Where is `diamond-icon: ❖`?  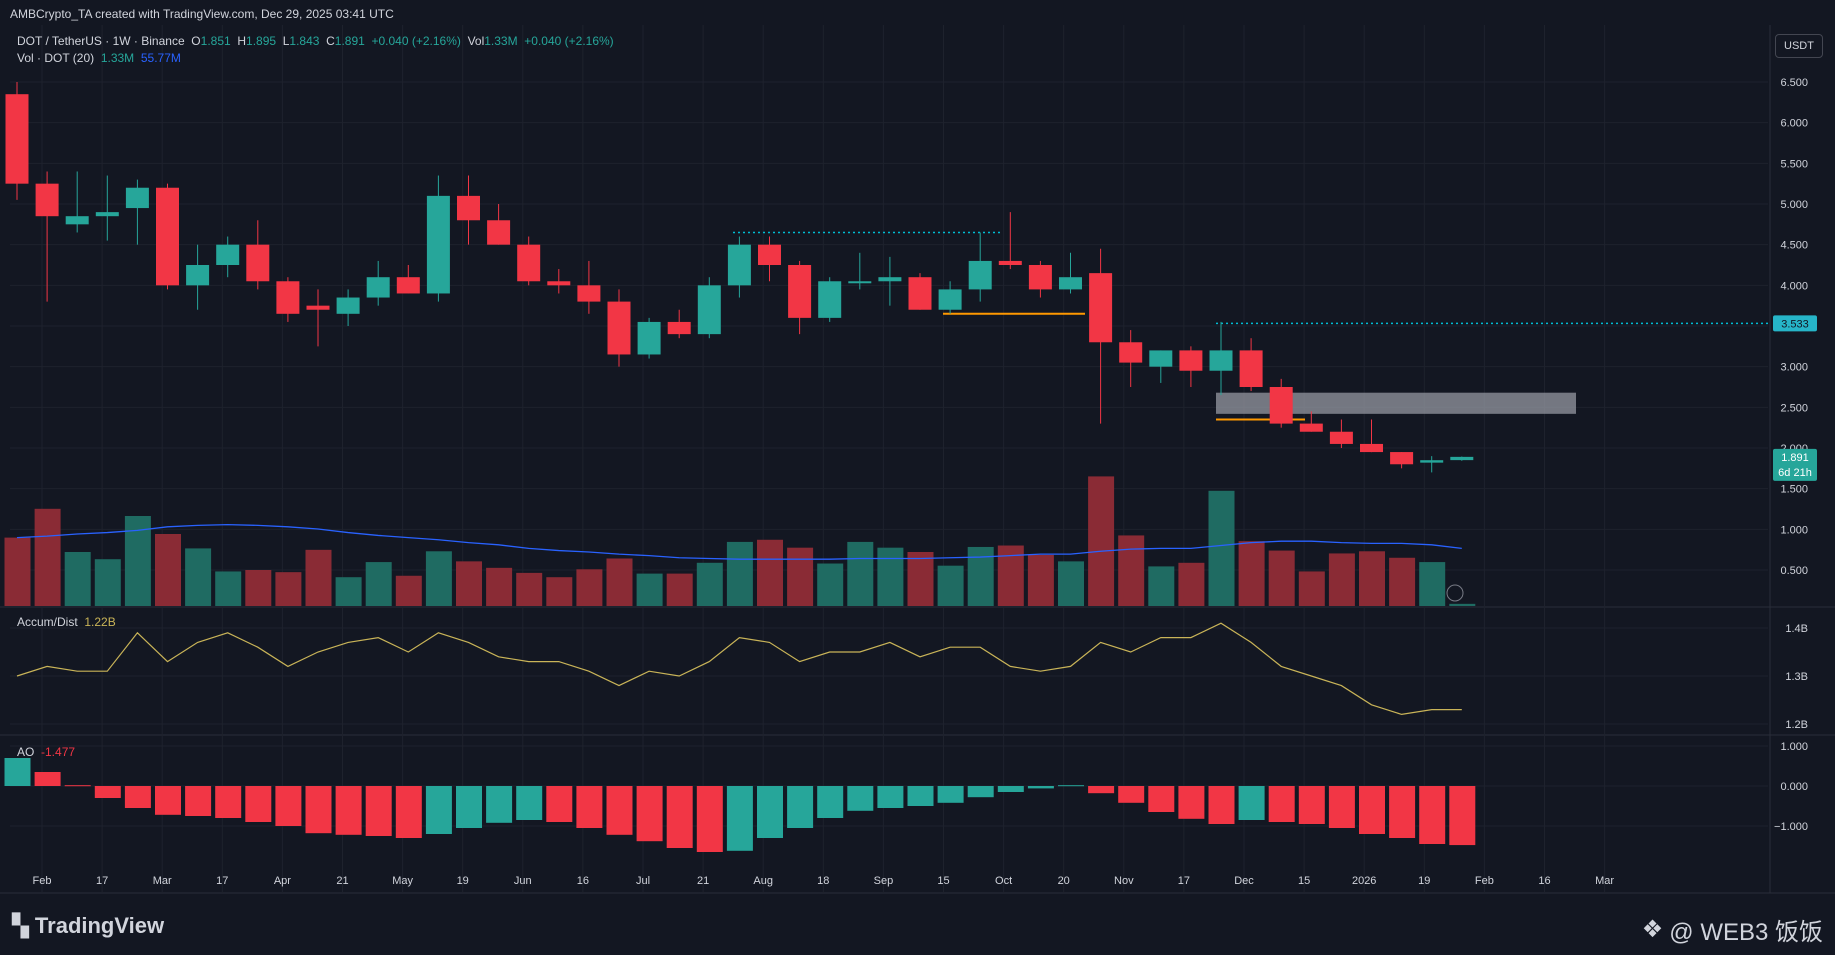 diamond-icon: ❖ is located at coordinates (1652, 929).